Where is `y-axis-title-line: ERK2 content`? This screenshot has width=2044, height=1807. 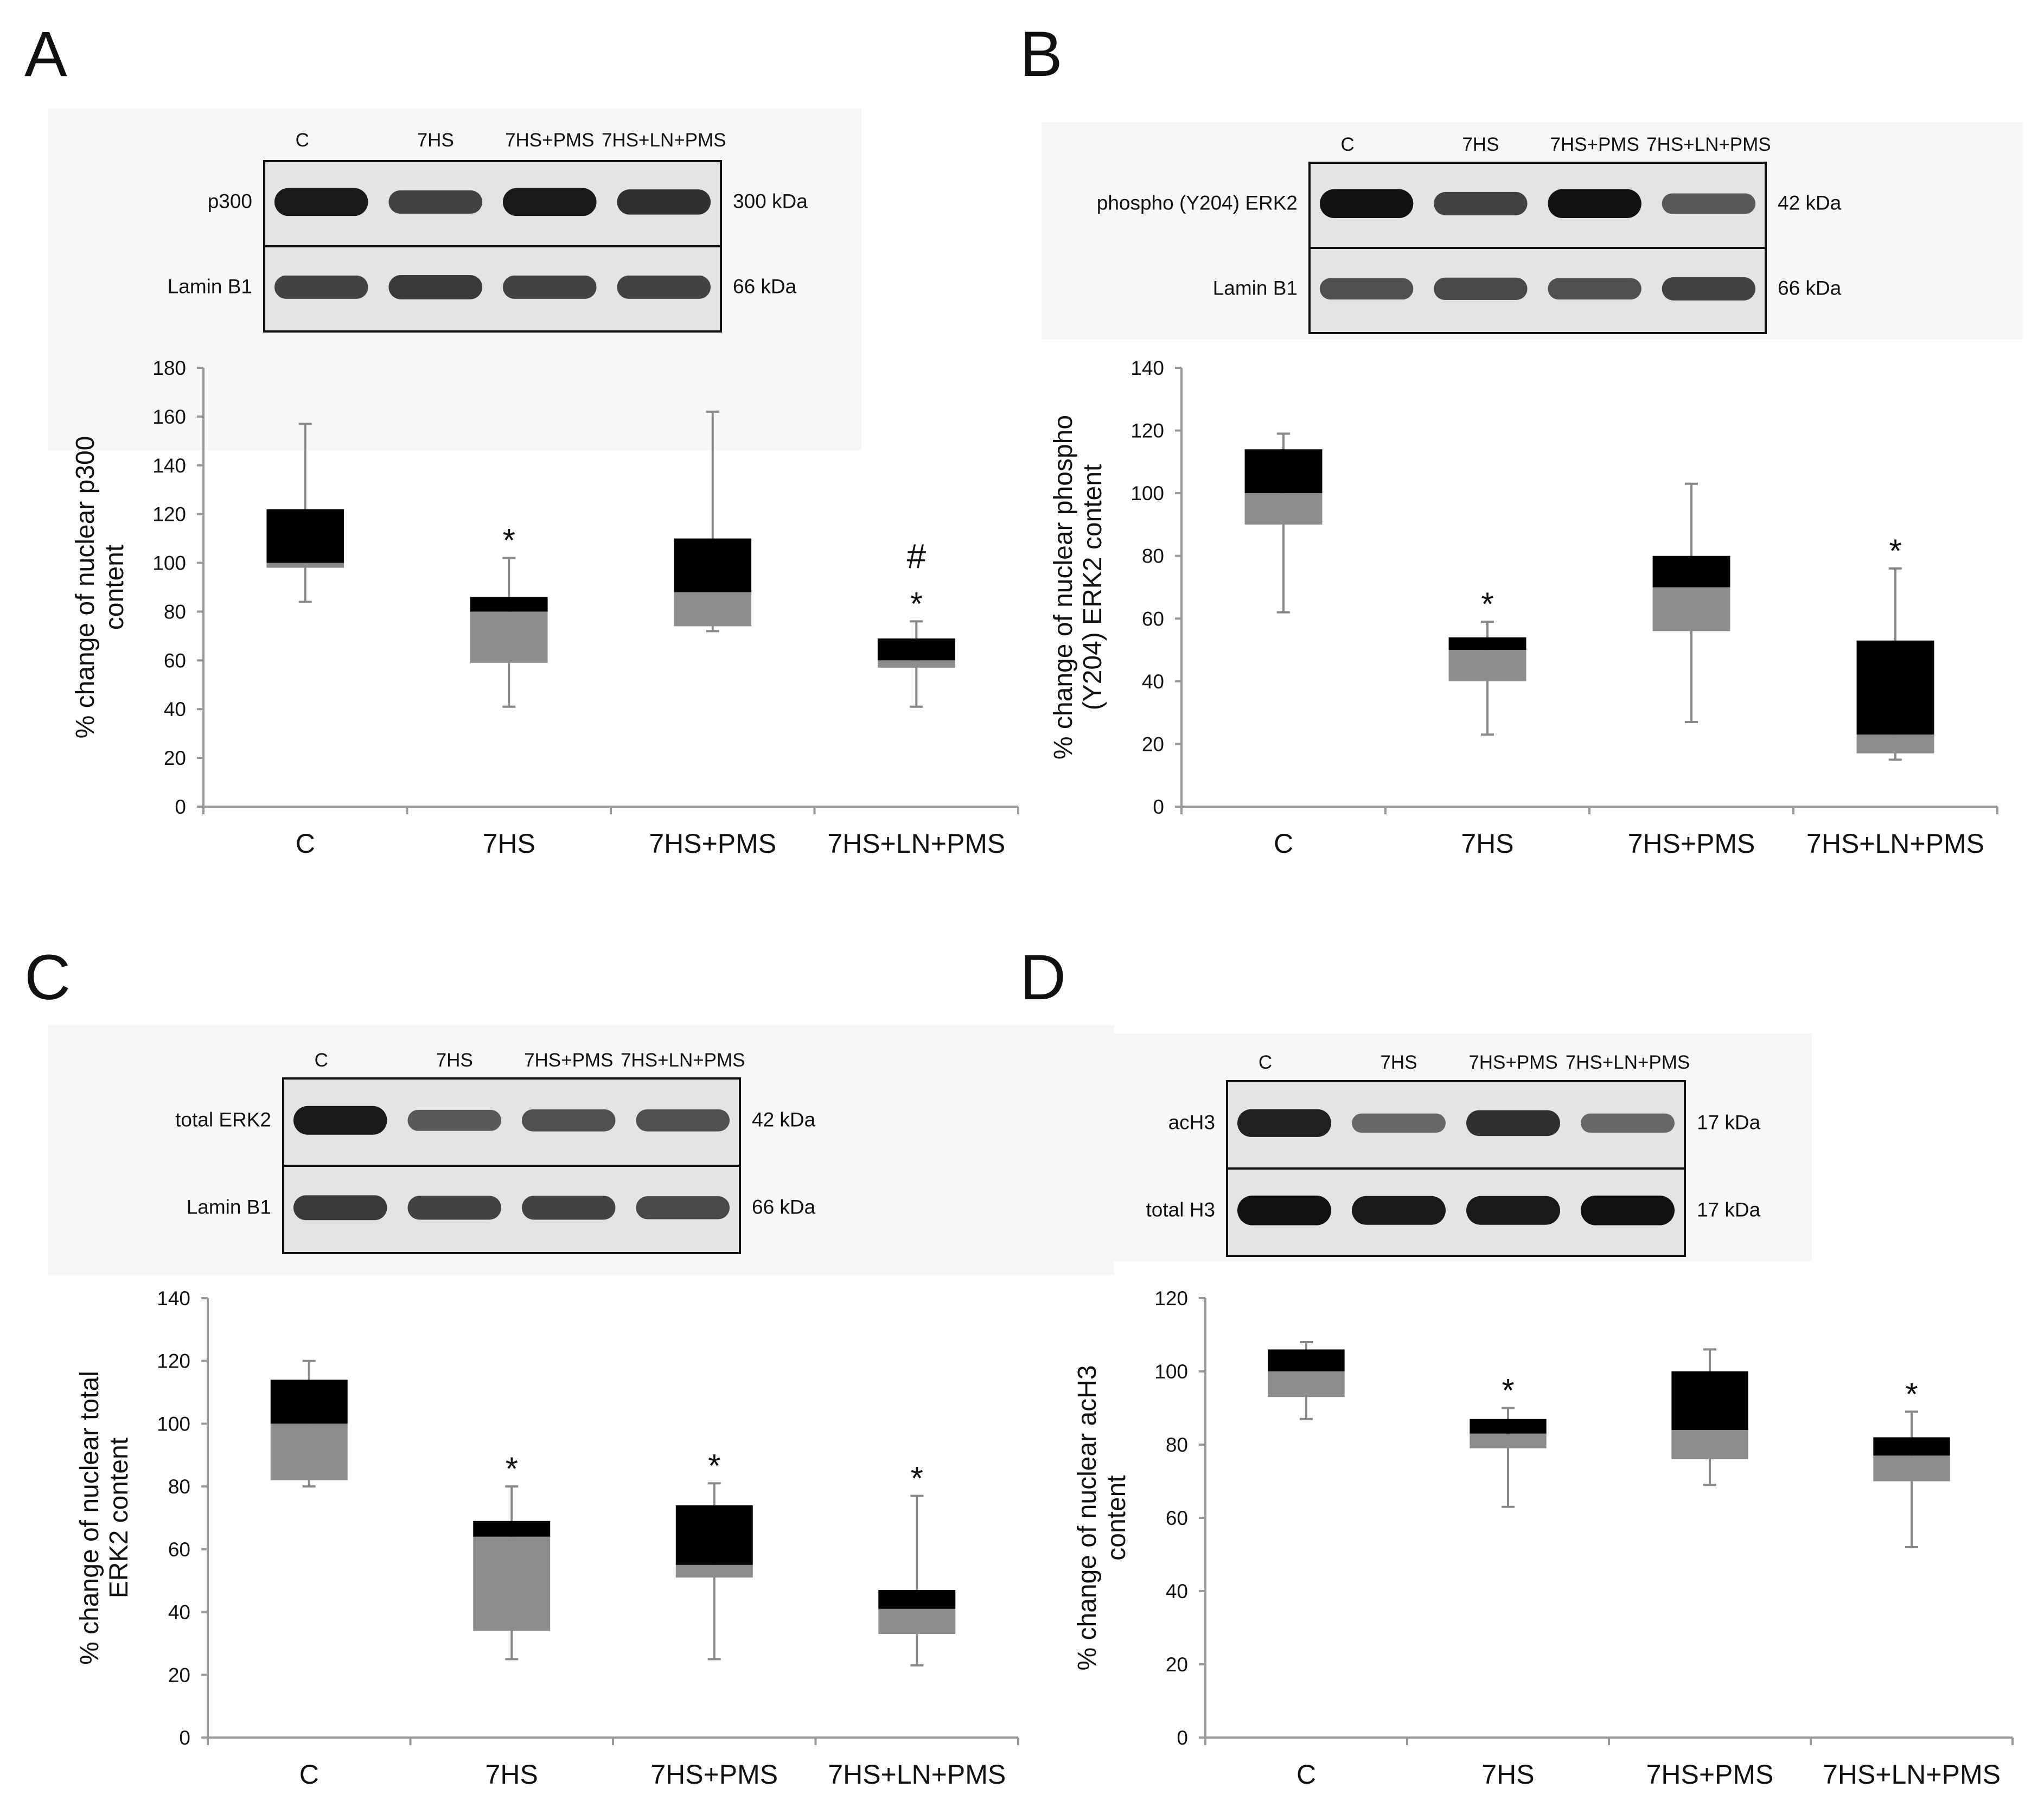
y-axis-title-line: ERK2 content is located at coordinates (119, 1518).